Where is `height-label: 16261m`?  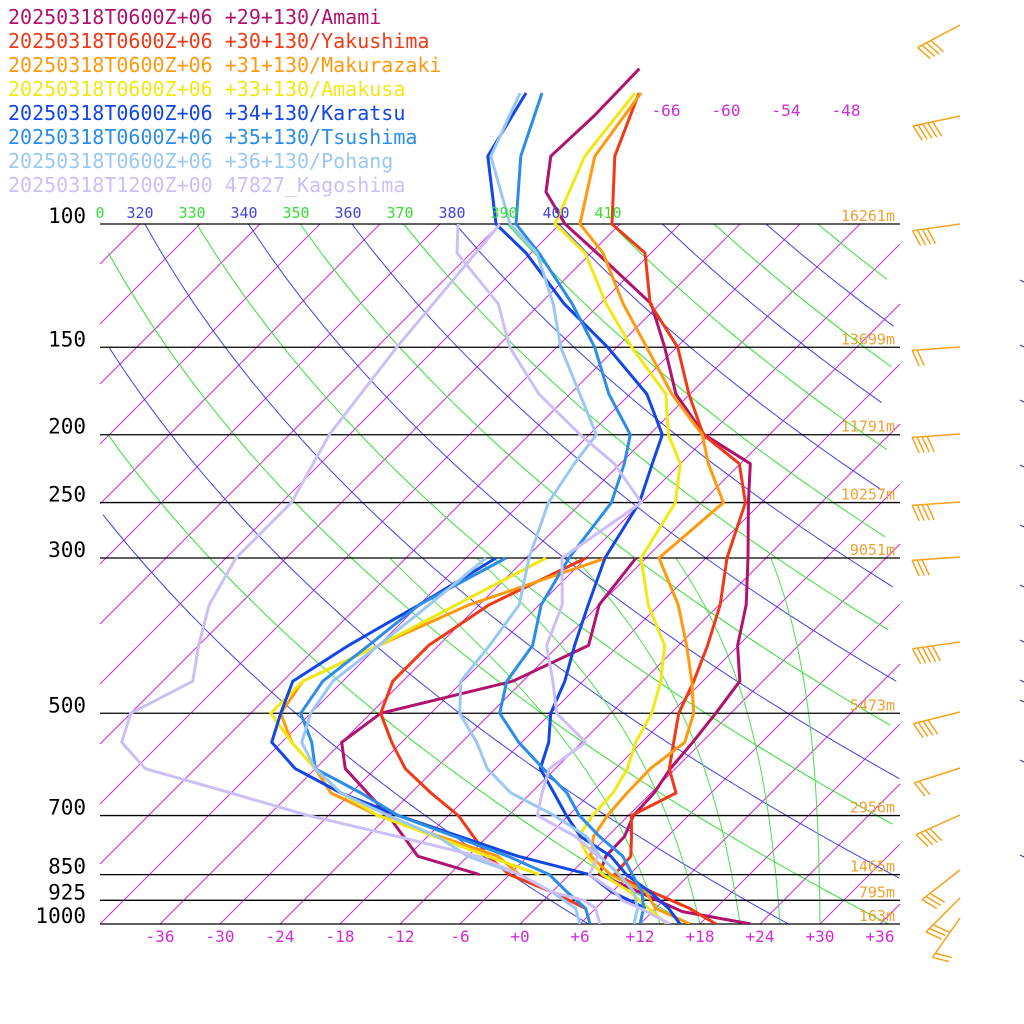
height-label: 16261m is located at coordinates (868, 216).